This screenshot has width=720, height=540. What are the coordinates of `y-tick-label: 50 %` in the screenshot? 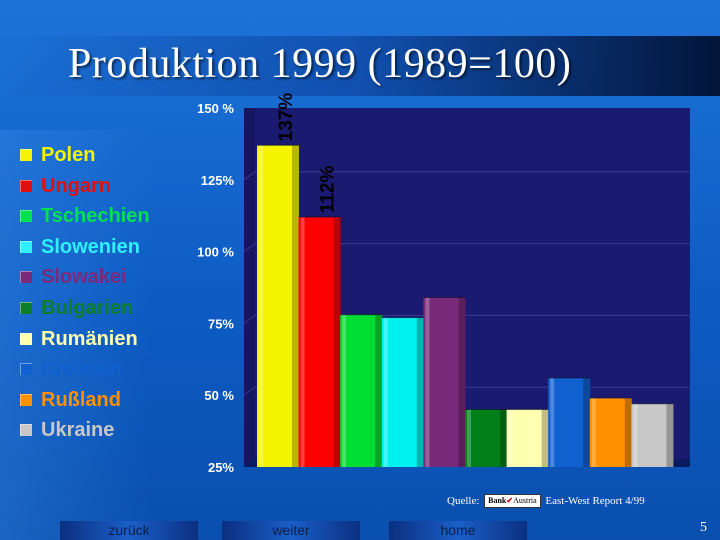 It's located at (219, 395).